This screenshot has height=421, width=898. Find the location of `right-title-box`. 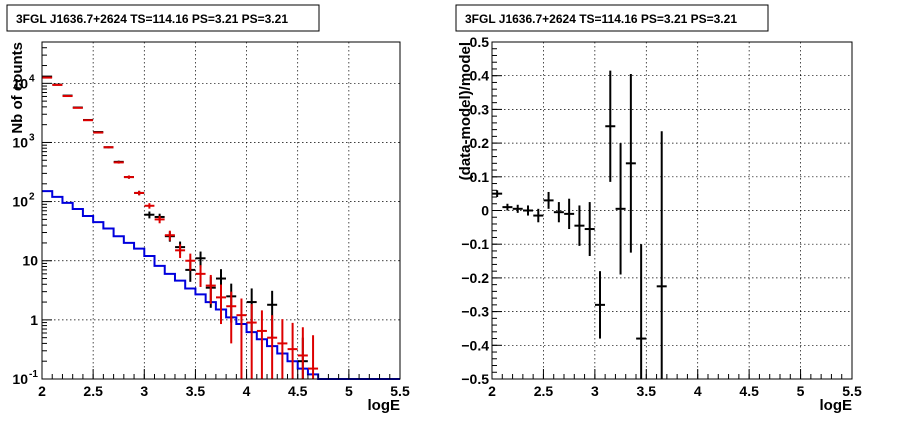

right-title-box is located at coordinates (612, 18).